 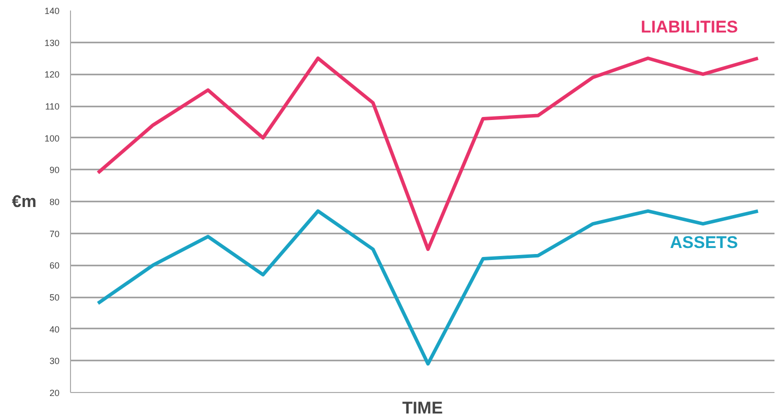 What do you see at coordinates (689, 26) in the screenshot?
I see `series-label: LIABILITIES` at bounding box center [689, 26].